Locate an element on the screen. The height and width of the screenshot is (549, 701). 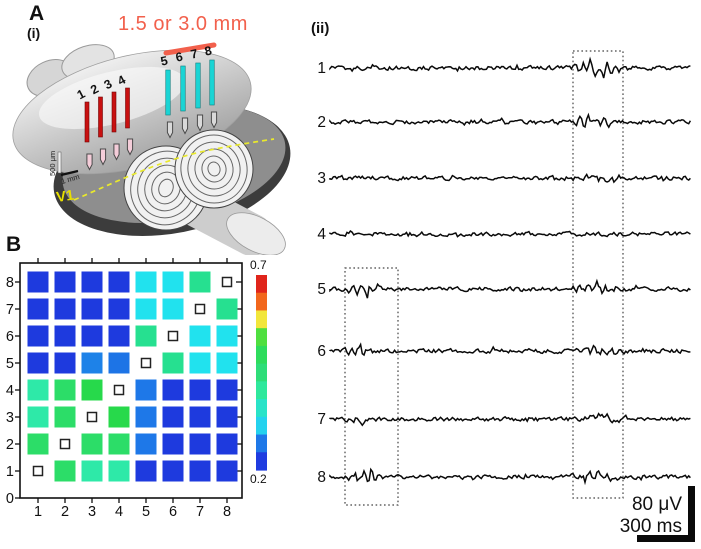
width-scale-bar is located at coordinates (69, 173).